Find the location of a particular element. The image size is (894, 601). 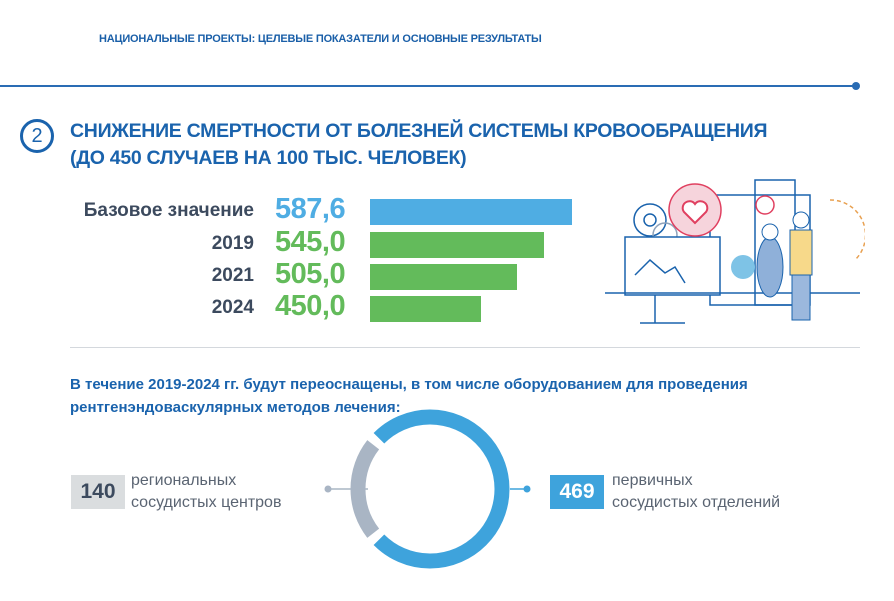

left-connector-dot is located at coordinates (328, 489).